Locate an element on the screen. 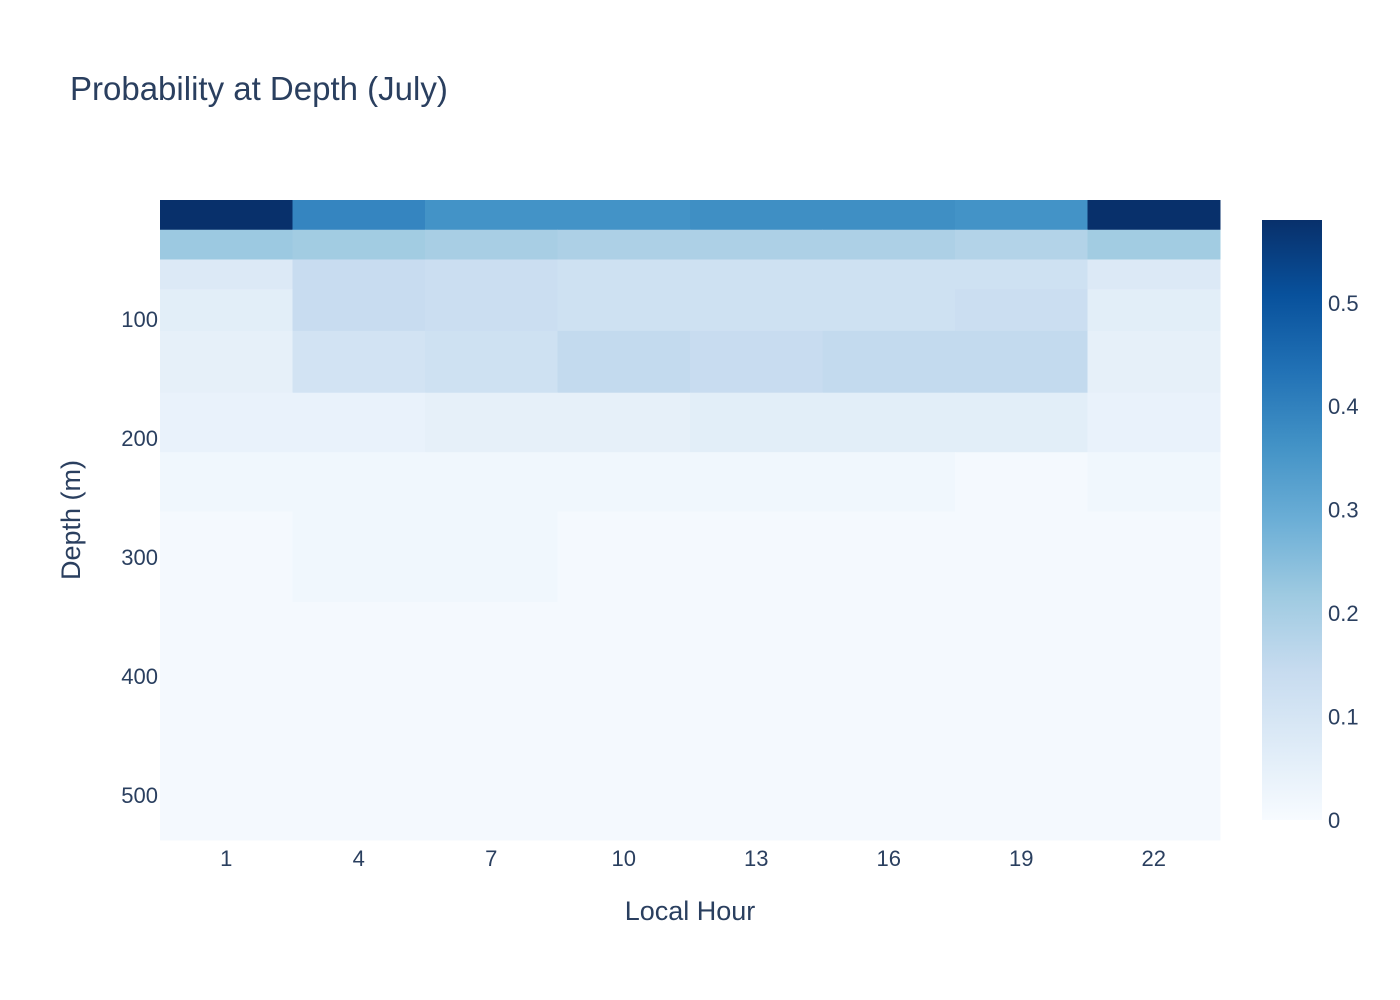  x-tick-label: 19 is located at coordinates (1021, 858).